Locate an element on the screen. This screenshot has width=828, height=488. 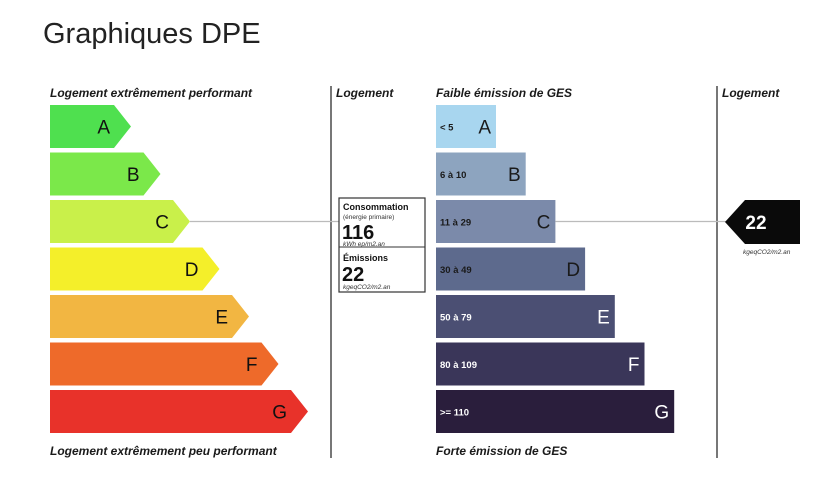
energy-bottom-label: Logement extrêmement peu performant is located at coordinates (164, 451).